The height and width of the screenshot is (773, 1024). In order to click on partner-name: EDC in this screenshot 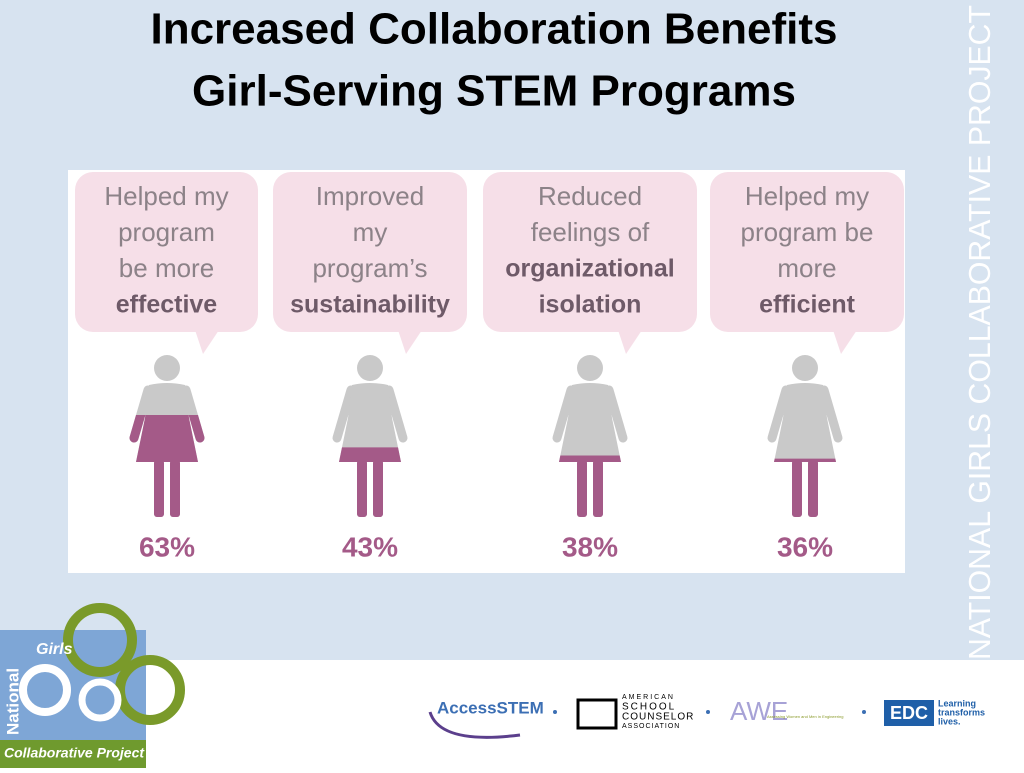, I will do `click(909, 713)`.